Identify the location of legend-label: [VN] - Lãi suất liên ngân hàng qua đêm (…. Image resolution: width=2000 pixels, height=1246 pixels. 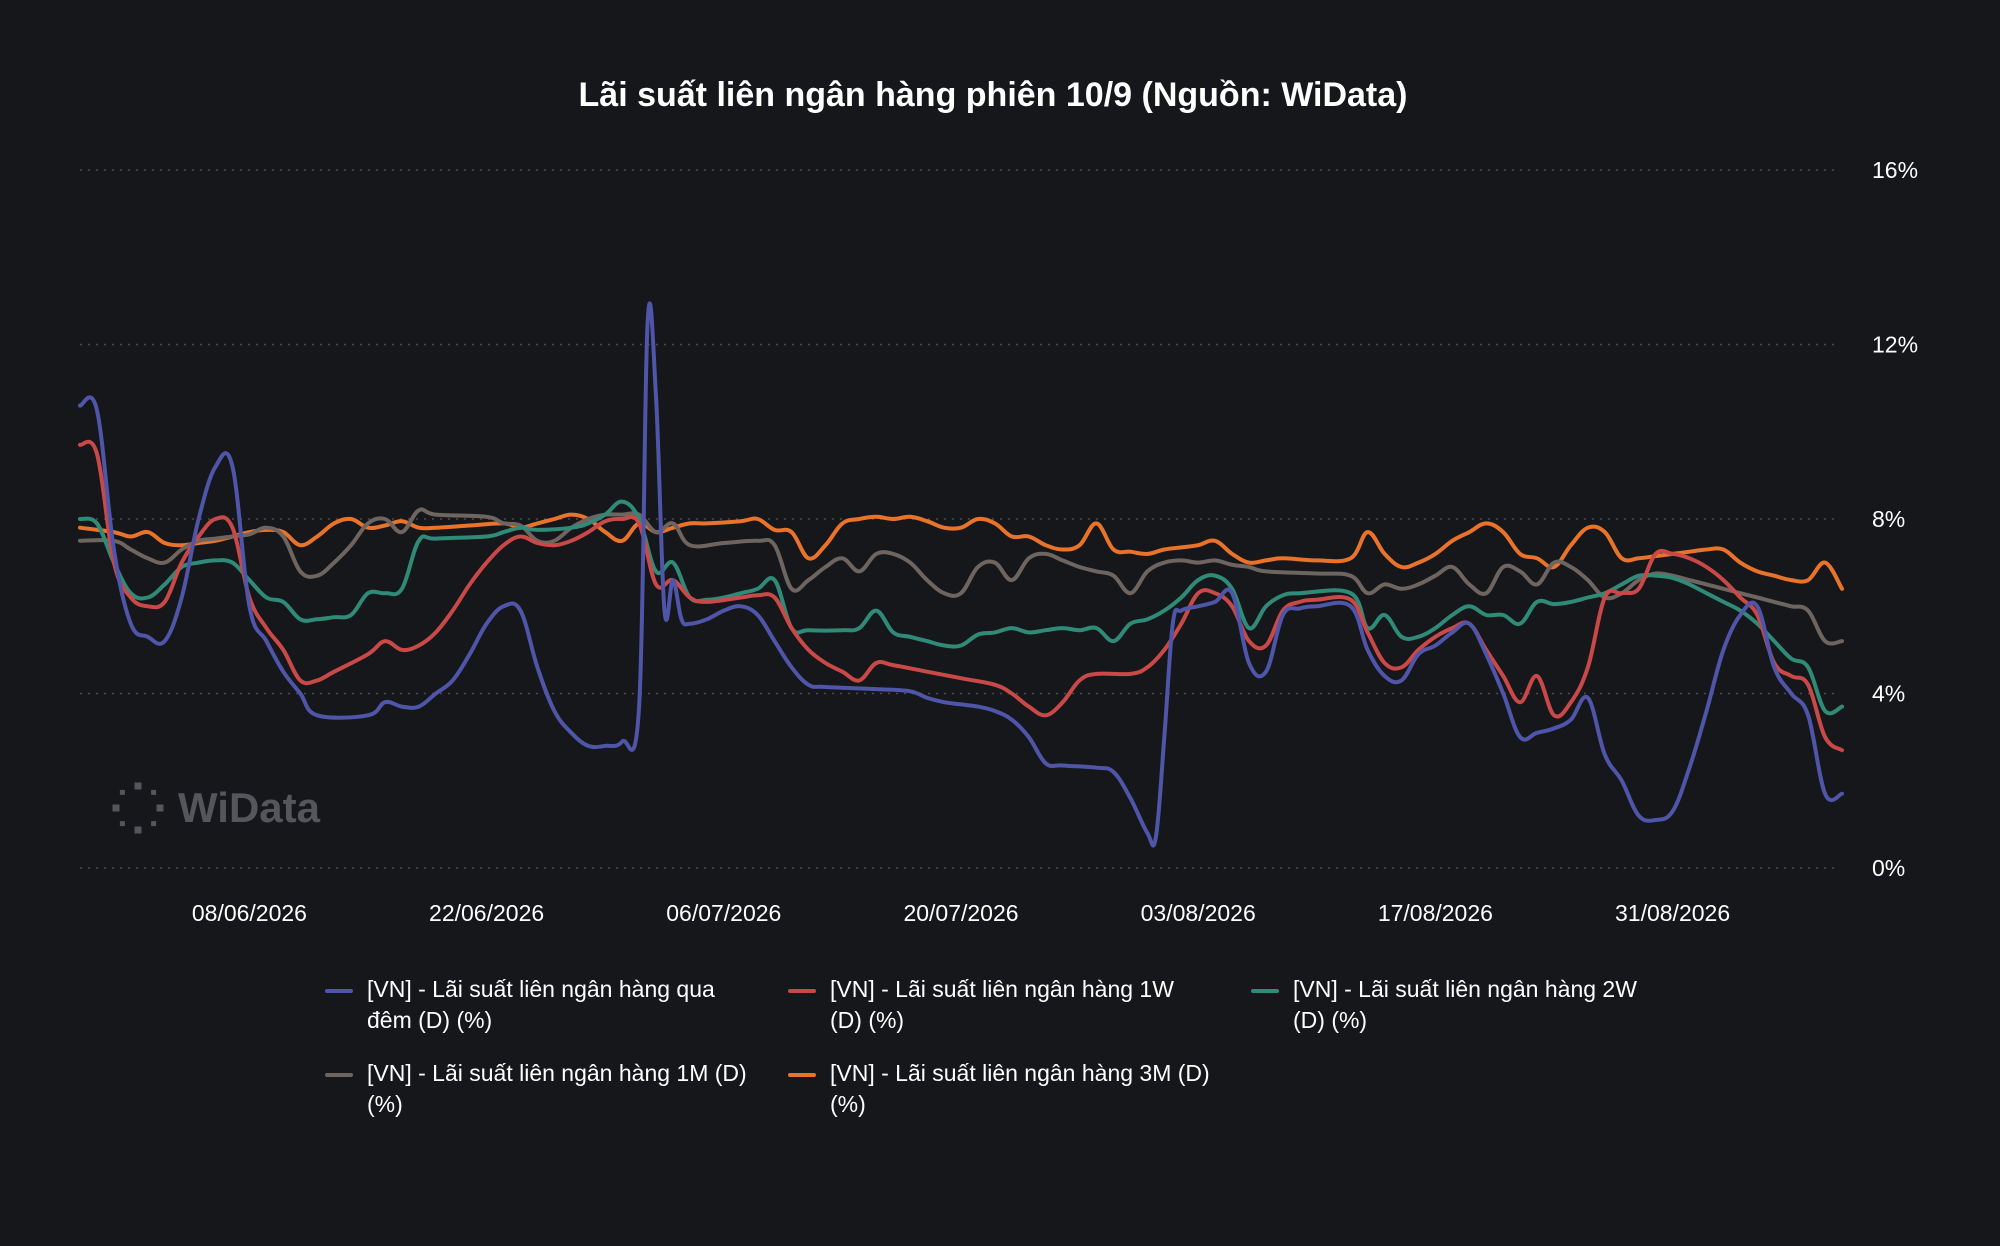
(541, 1004).